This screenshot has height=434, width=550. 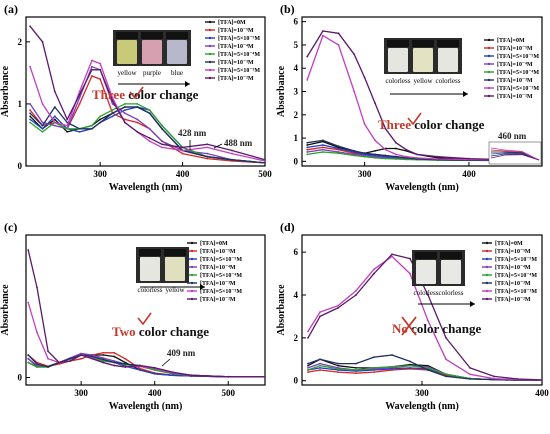 I want to click on vial-label: colorless, so click(x=150, y=290).